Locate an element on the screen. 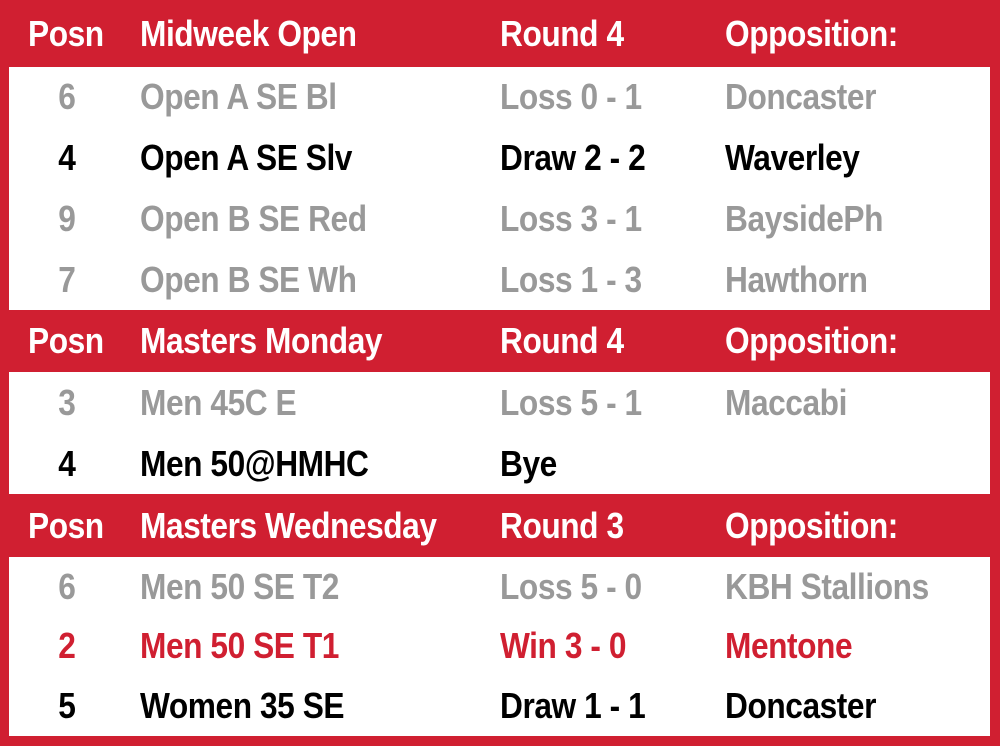 The width and height of the screenshot is (1000, 746). row-opponent: BaysidePh is located at coordinates (804, 218).